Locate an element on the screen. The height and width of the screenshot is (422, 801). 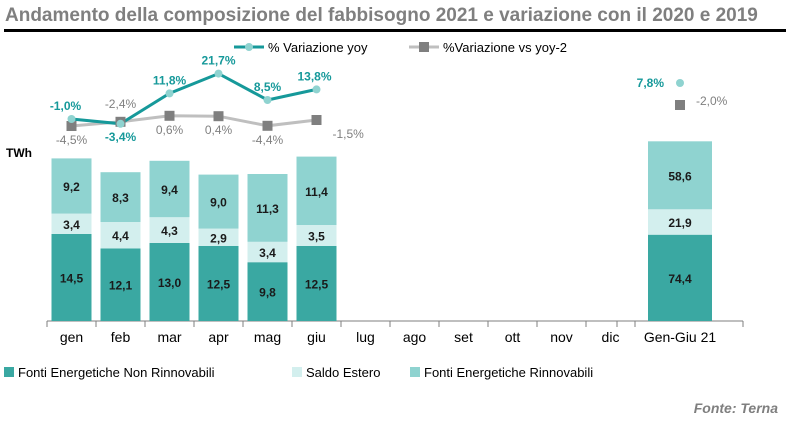
bar-value-label: 13,0 is located at coordinates (170, 283).